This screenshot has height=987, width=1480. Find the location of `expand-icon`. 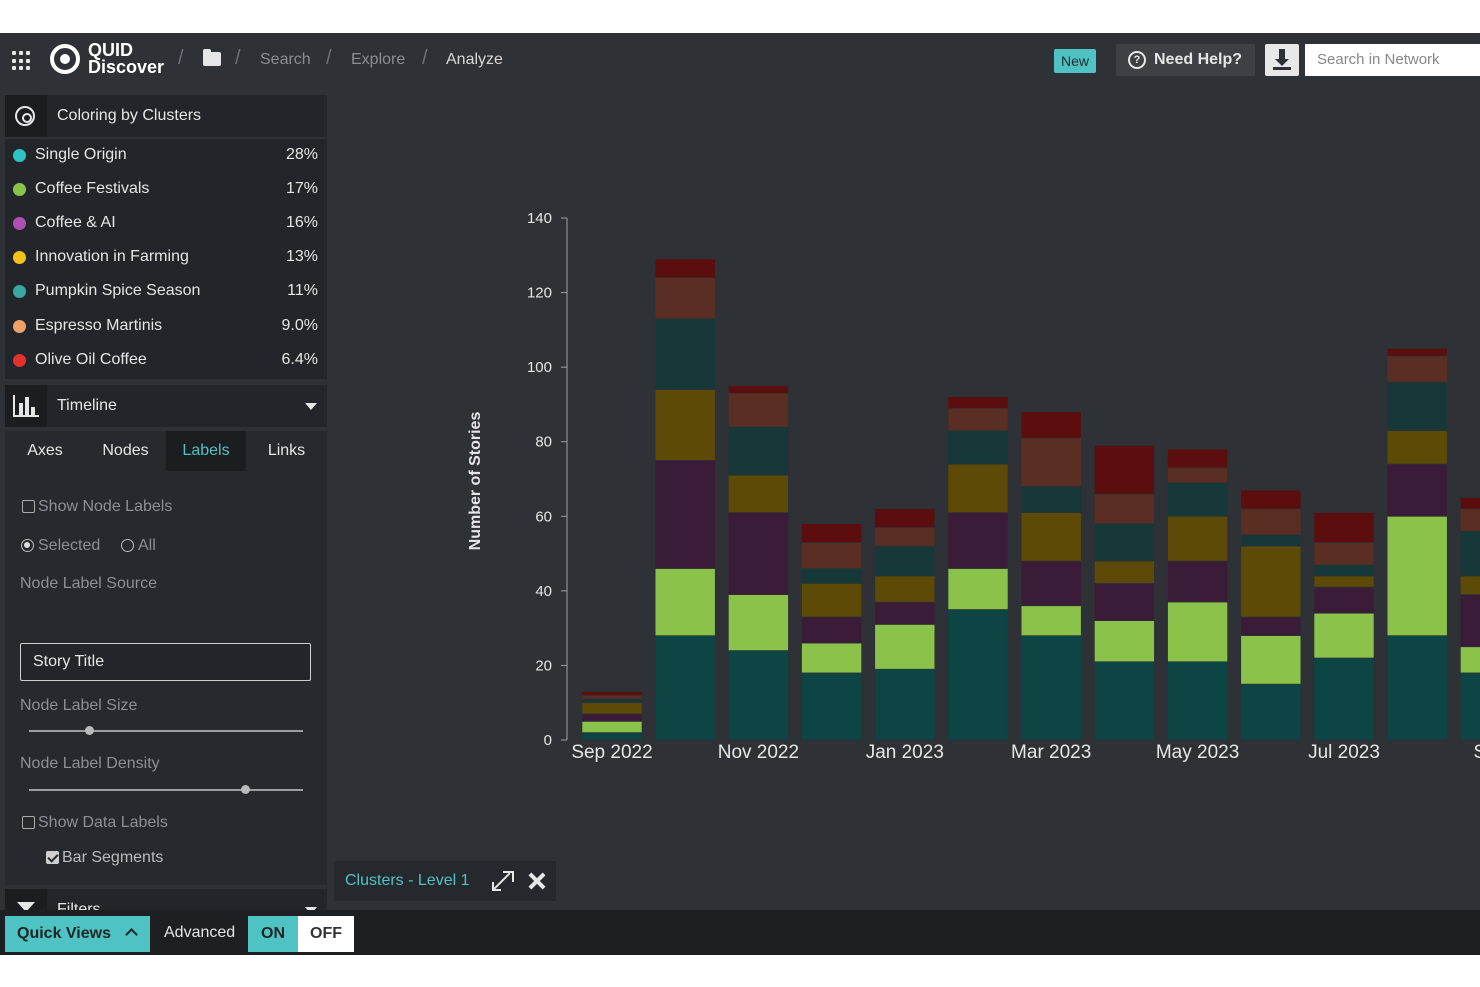

expand-icon is located at coordinates (503, 881).